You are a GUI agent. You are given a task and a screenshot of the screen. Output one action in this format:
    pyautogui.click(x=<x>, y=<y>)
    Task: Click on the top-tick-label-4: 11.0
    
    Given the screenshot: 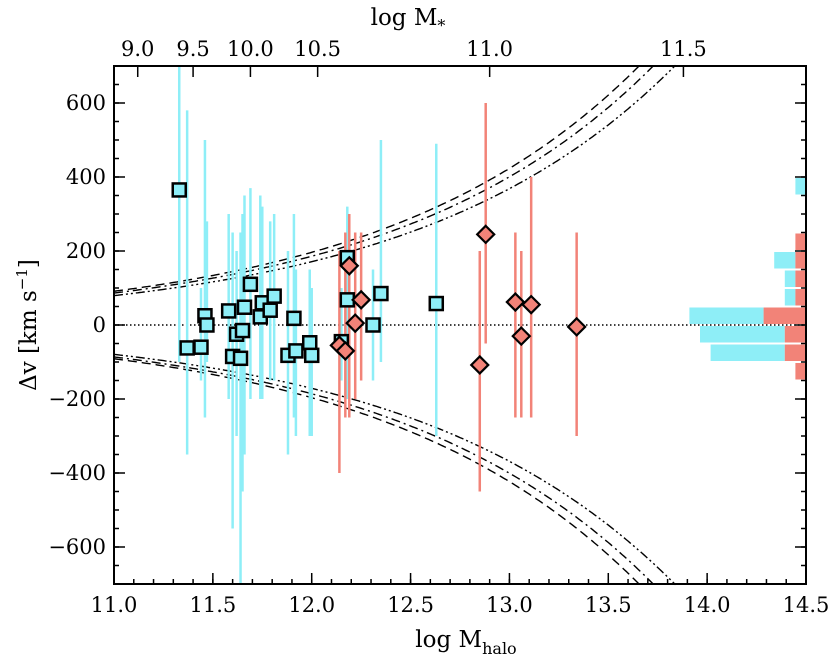 What is the action you would take?
    pyautogui.click(x=489, y=49)
    